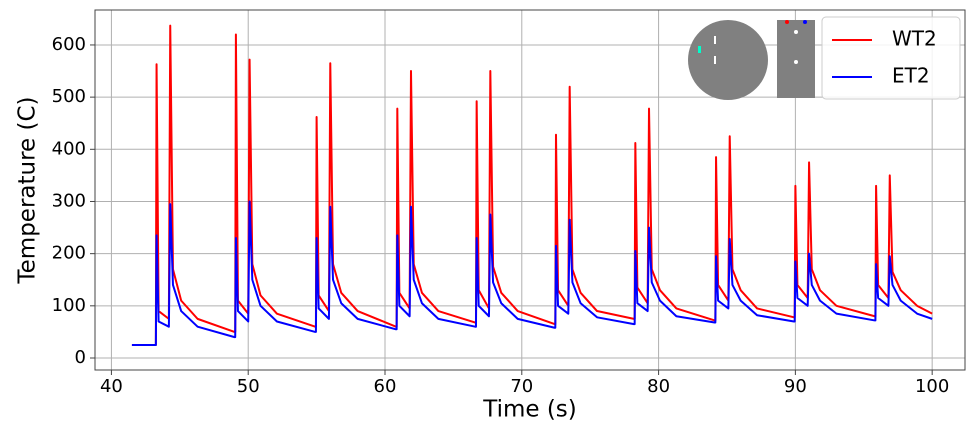  What do you see at coordinates (69, 305) in the screenshot?
I see `y-tick-label: 100` at bounding box center [69, 305].